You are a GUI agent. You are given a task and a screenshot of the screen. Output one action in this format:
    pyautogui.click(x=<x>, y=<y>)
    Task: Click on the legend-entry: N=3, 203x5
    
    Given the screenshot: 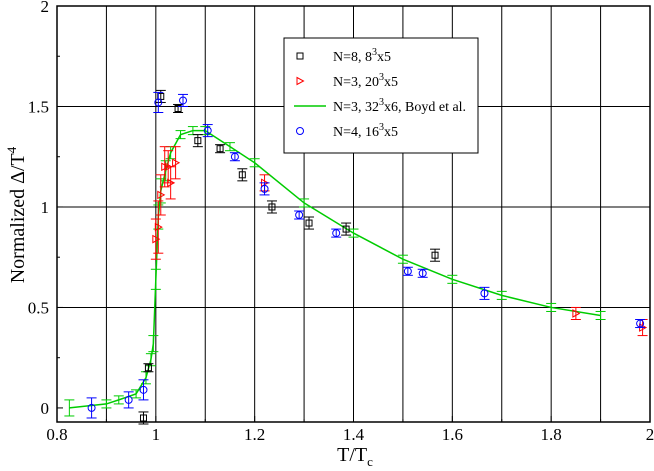 What is the action you would take?
    pyautogui.click(x=347, y=81)
    